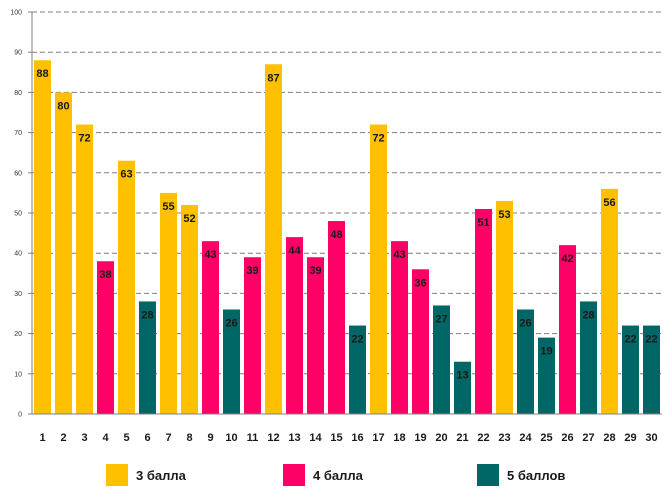  Describe the element at coordinates (462, 376) in the screenshot. I see `data-label: 13` at that location.